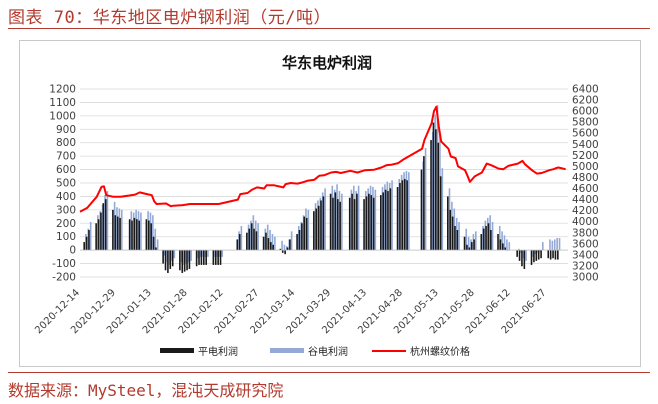  What do you see at coordinates (169, 18) in the screenshot?
I see `page-title: 图表 70：华东地区电炉钢利润（元/吨）` at bounding box center [169, 18].